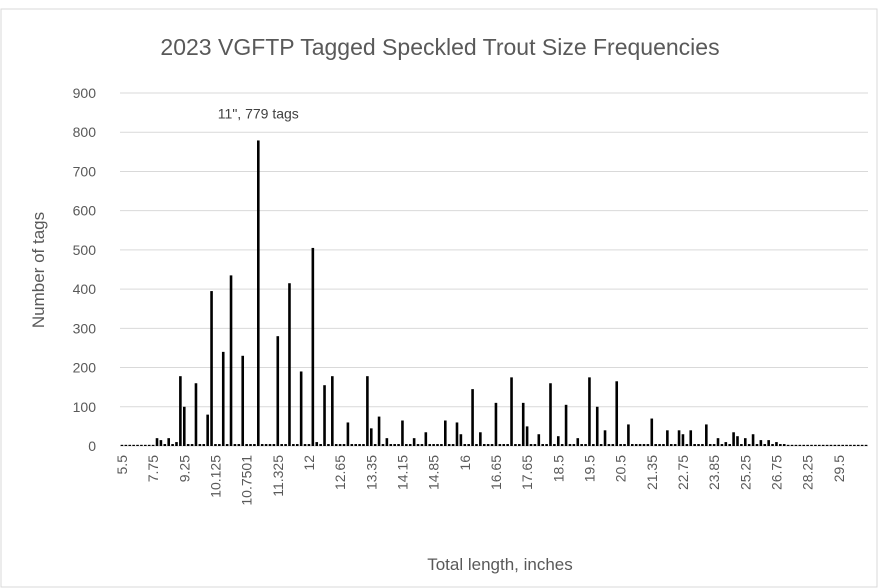  What do you see at coordinates (434, 472) in the screenshot?
I see `x-tick-label: 14.85` at bounding box center [434, 472].